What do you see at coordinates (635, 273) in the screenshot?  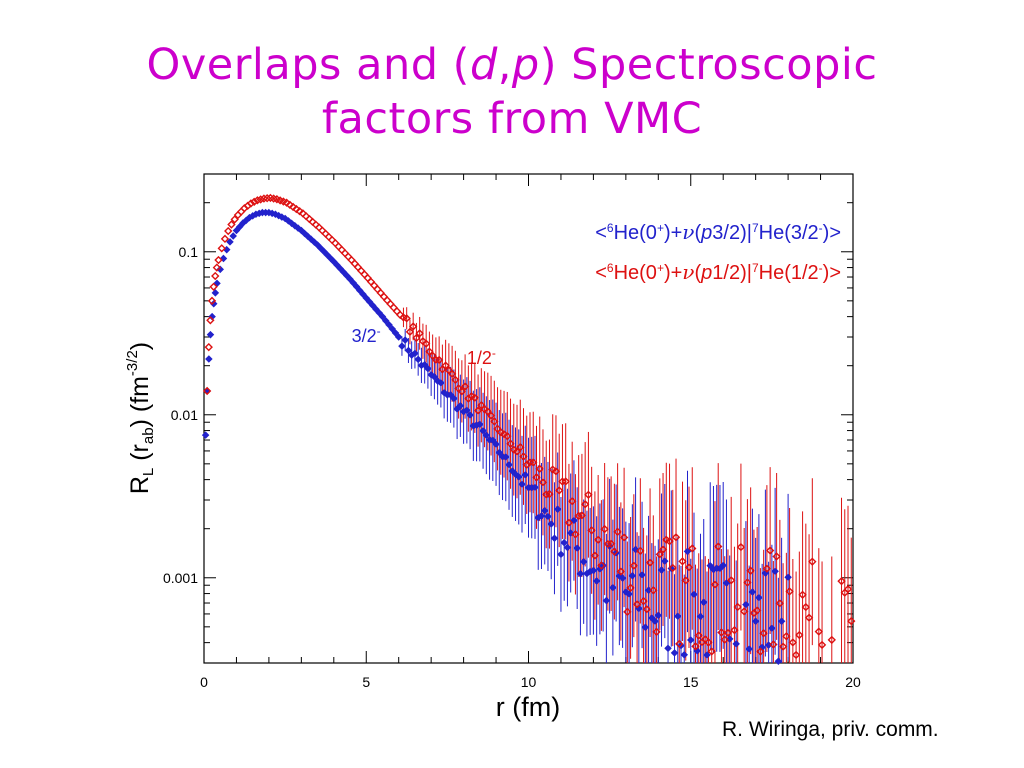 I see `legend-red-he0: He(0` at bounding box center [635, 273].